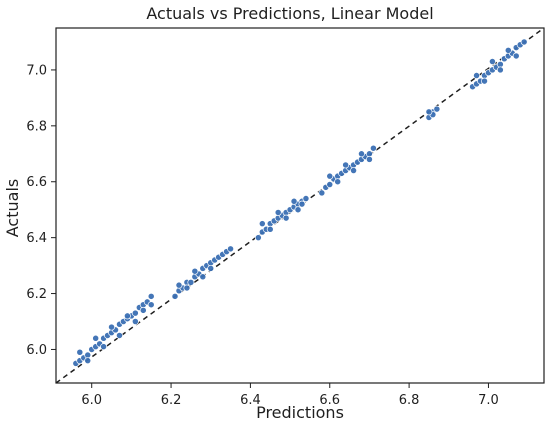  I want to click on y-tick-label-3: 6.6, so click(36, 182).